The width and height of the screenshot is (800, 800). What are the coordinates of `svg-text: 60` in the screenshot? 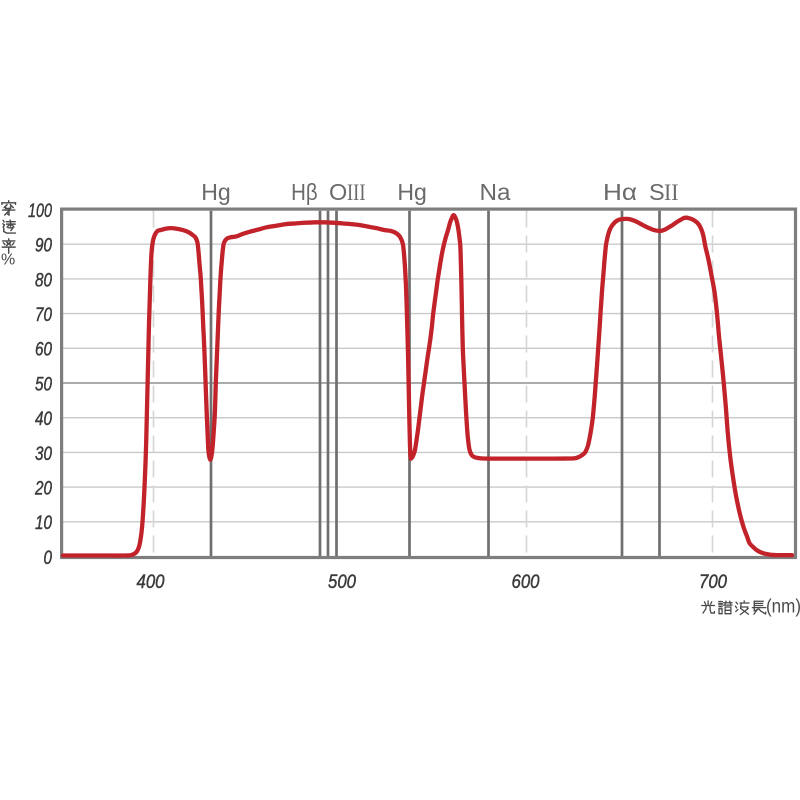 It's located at (43, 350).